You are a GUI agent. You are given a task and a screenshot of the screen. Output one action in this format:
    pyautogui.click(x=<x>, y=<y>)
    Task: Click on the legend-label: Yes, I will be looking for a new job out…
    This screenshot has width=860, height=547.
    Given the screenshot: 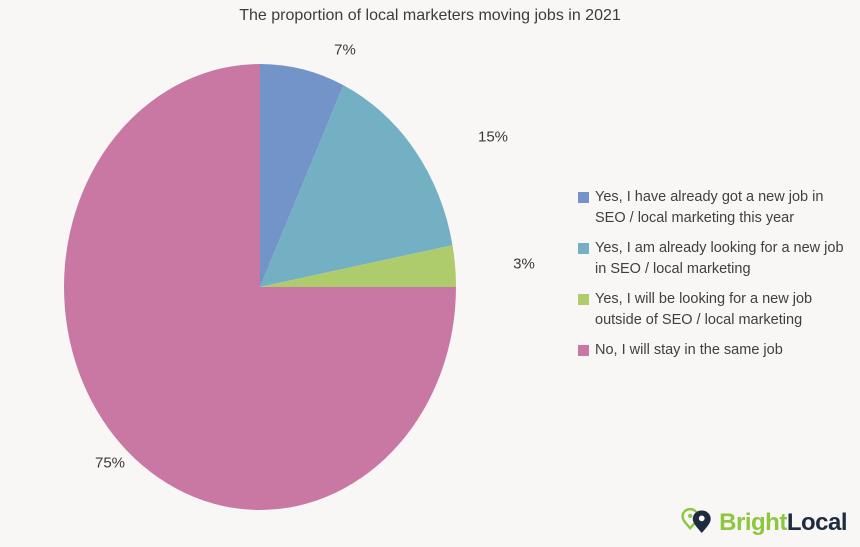 What is the action you would take?
    pyautogui.click(x=704, y=309)
    